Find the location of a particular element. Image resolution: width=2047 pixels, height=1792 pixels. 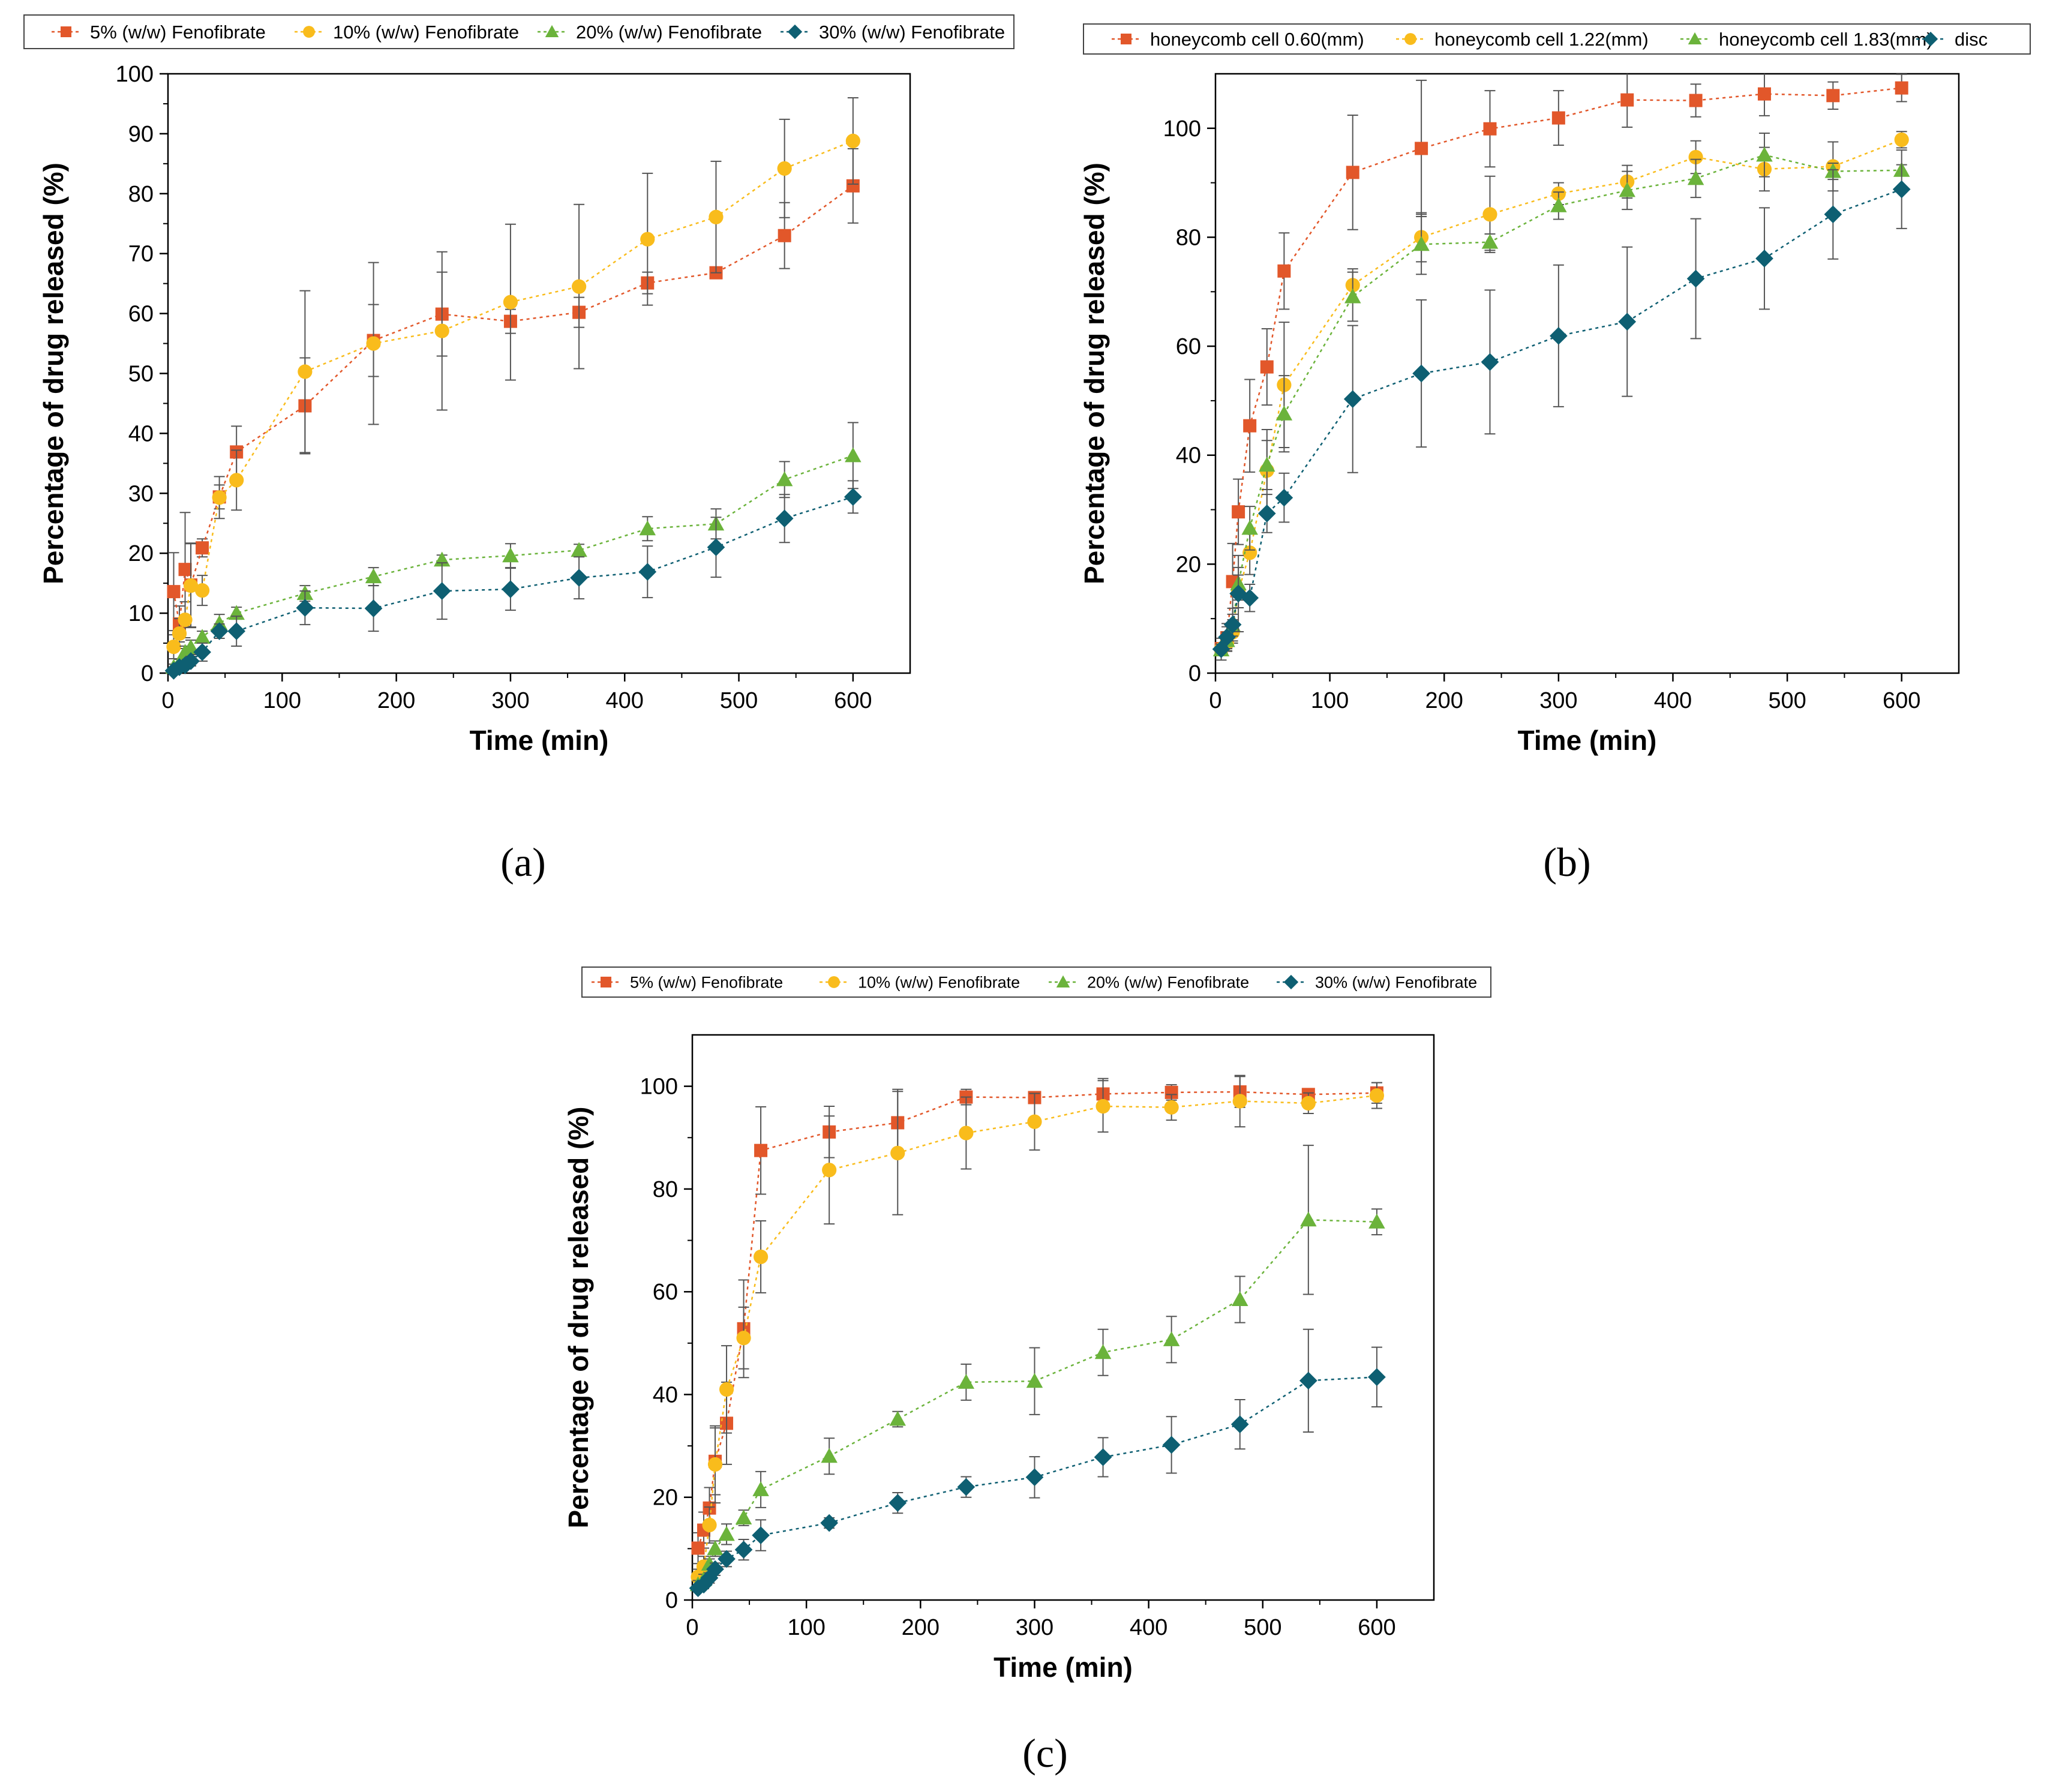

legend-label: 10% (w/w) Fenofibrate is located at coordinates (426, 32).